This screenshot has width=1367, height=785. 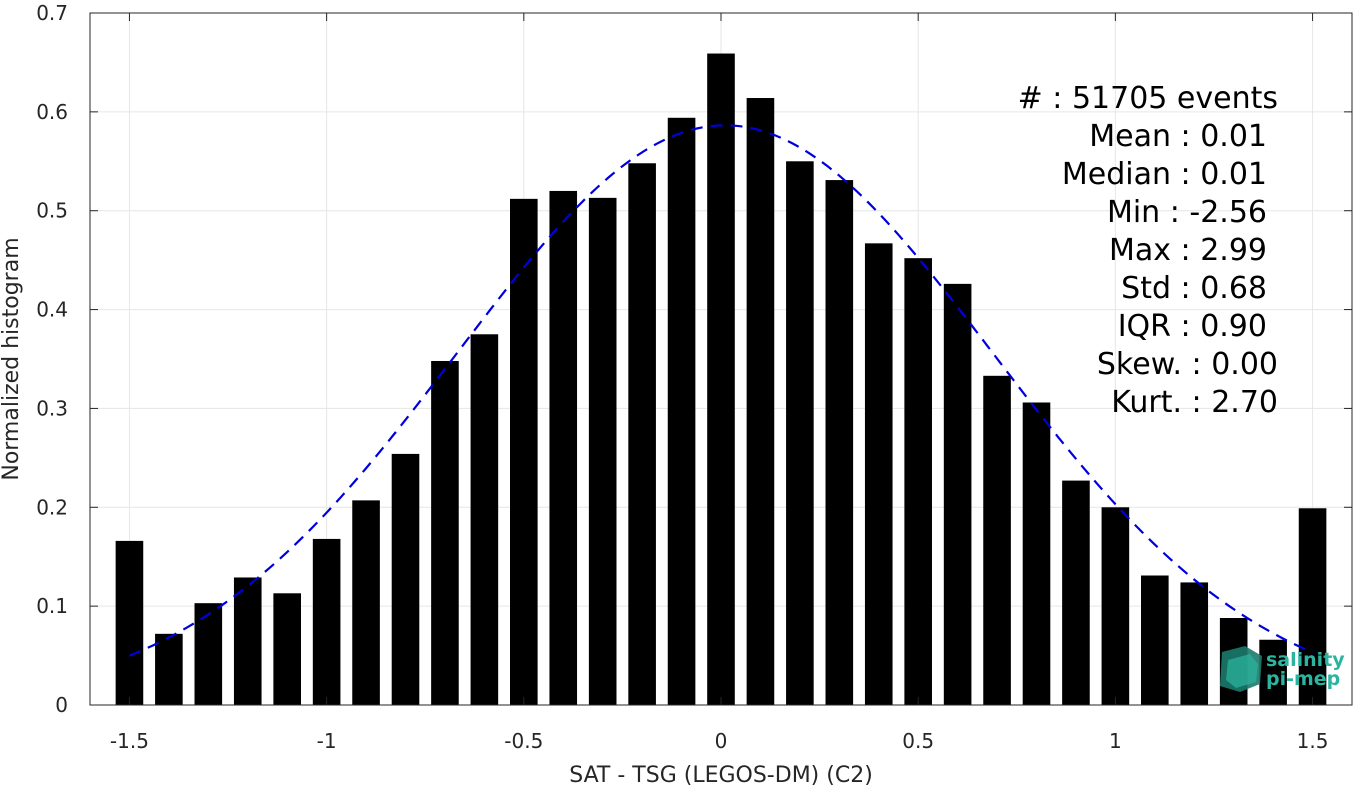 I want to click on x-tick-label: 0, so click(x=721, y=741).